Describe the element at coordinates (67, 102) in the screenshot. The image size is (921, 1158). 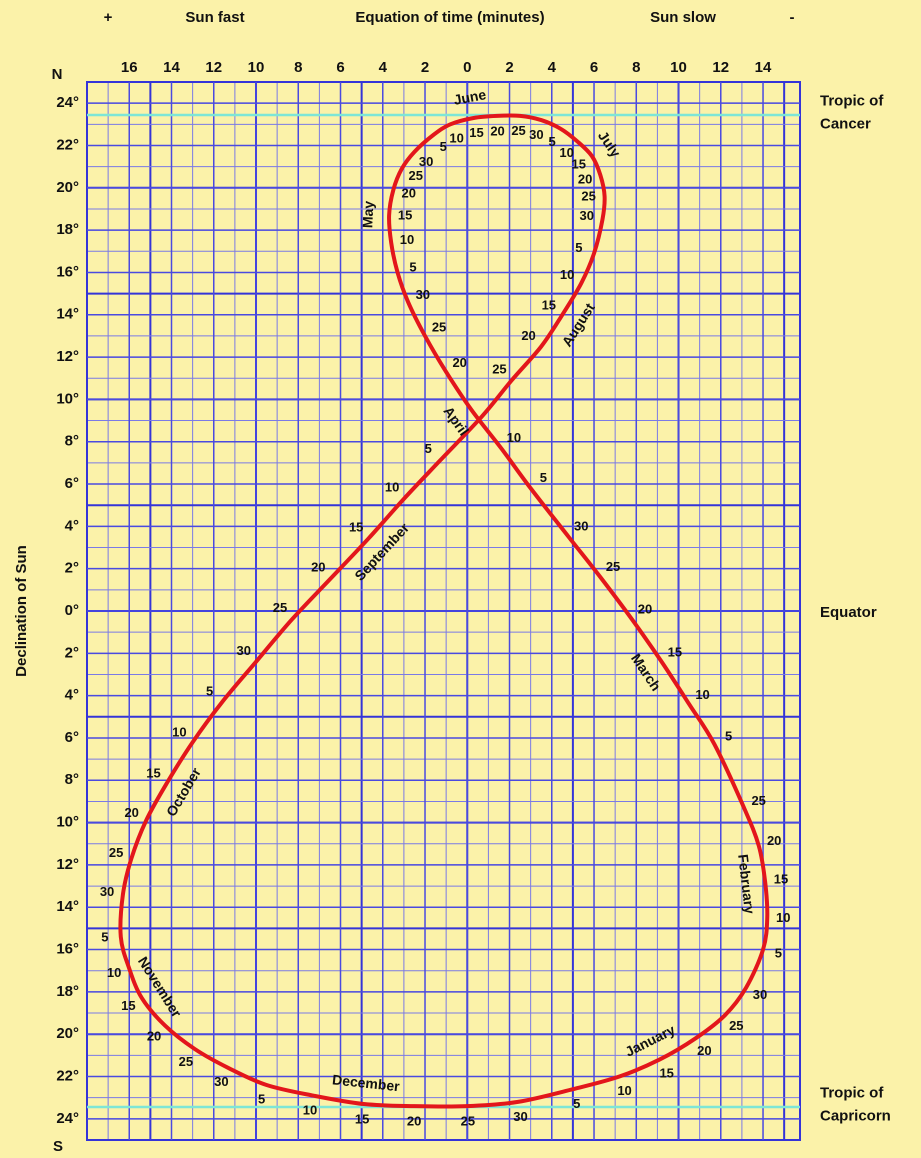
I see `y-tick-label: 24°` at that location.